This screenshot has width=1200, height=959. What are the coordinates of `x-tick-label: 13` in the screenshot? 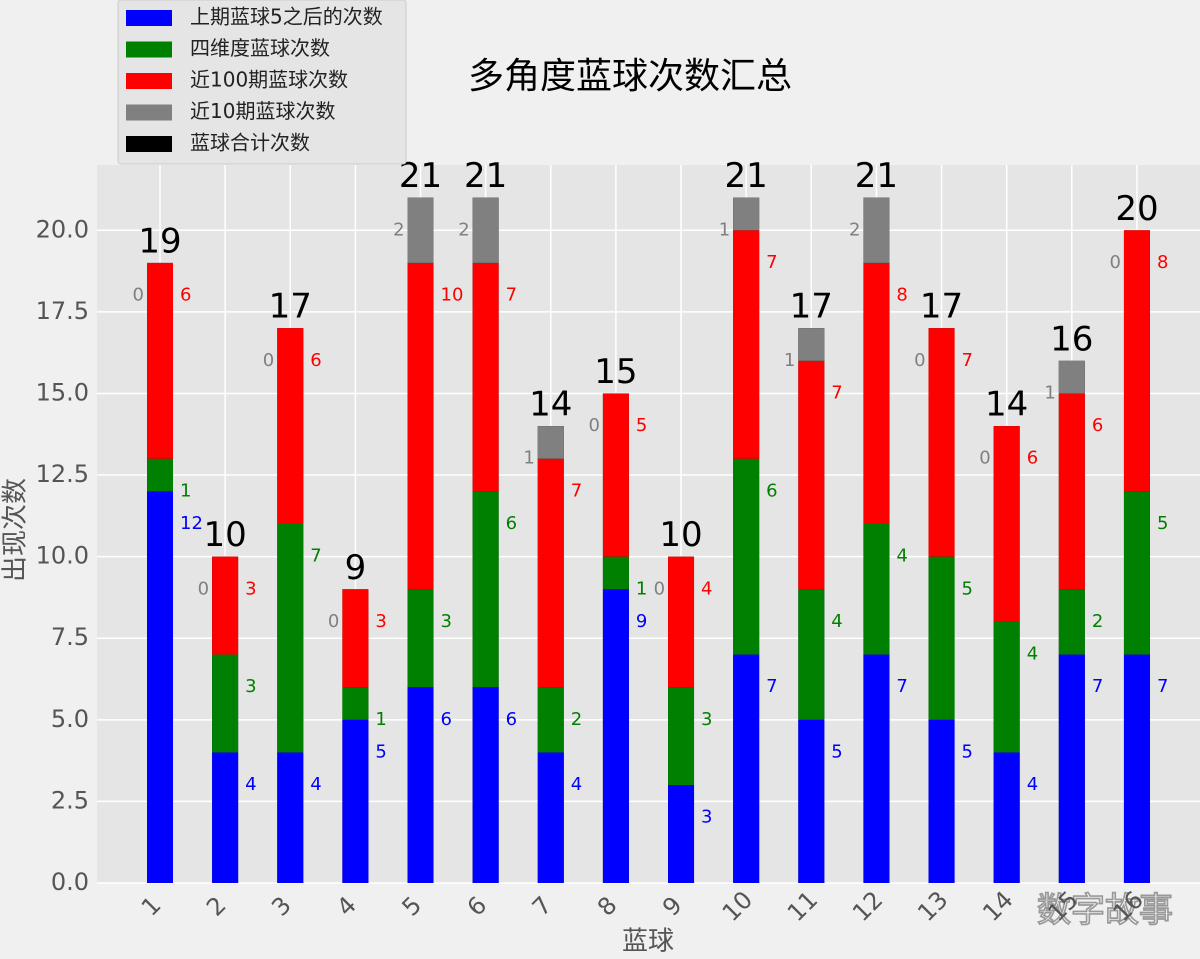 It's located at (932, 906).